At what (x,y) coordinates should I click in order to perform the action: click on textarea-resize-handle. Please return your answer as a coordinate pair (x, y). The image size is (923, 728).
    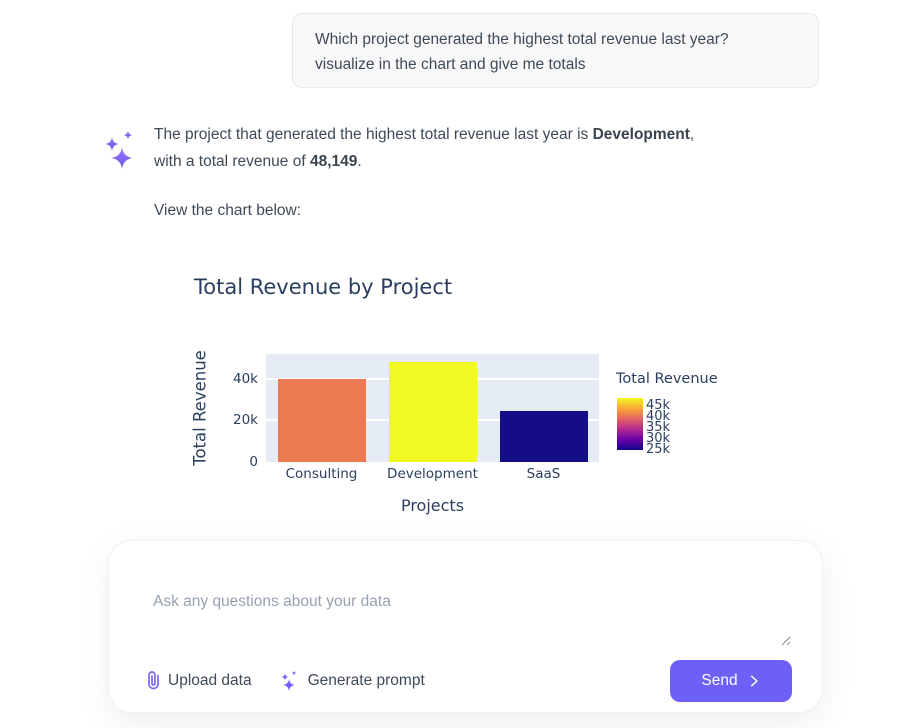
    Looking at the image, I should click on (786, 641).